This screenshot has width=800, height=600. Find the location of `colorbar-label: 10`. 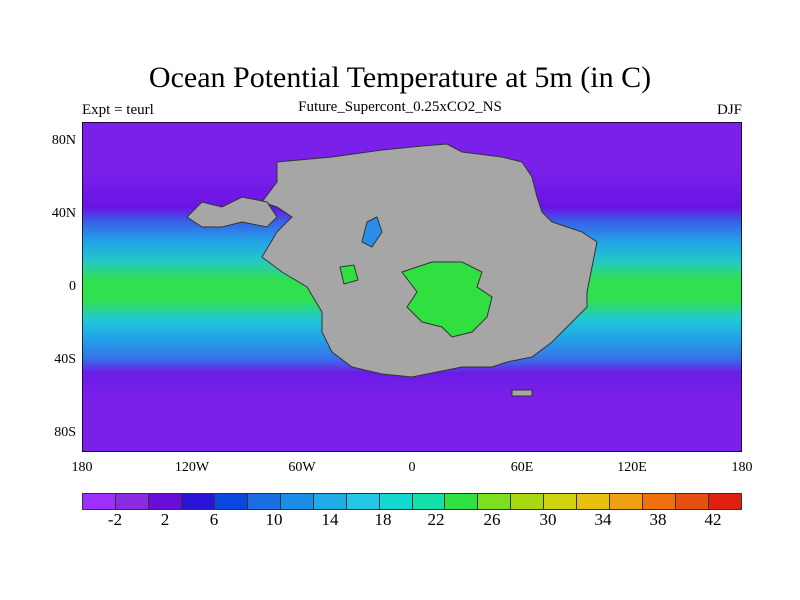

colorbar-label: 10 is located at coordinates (274, 519).